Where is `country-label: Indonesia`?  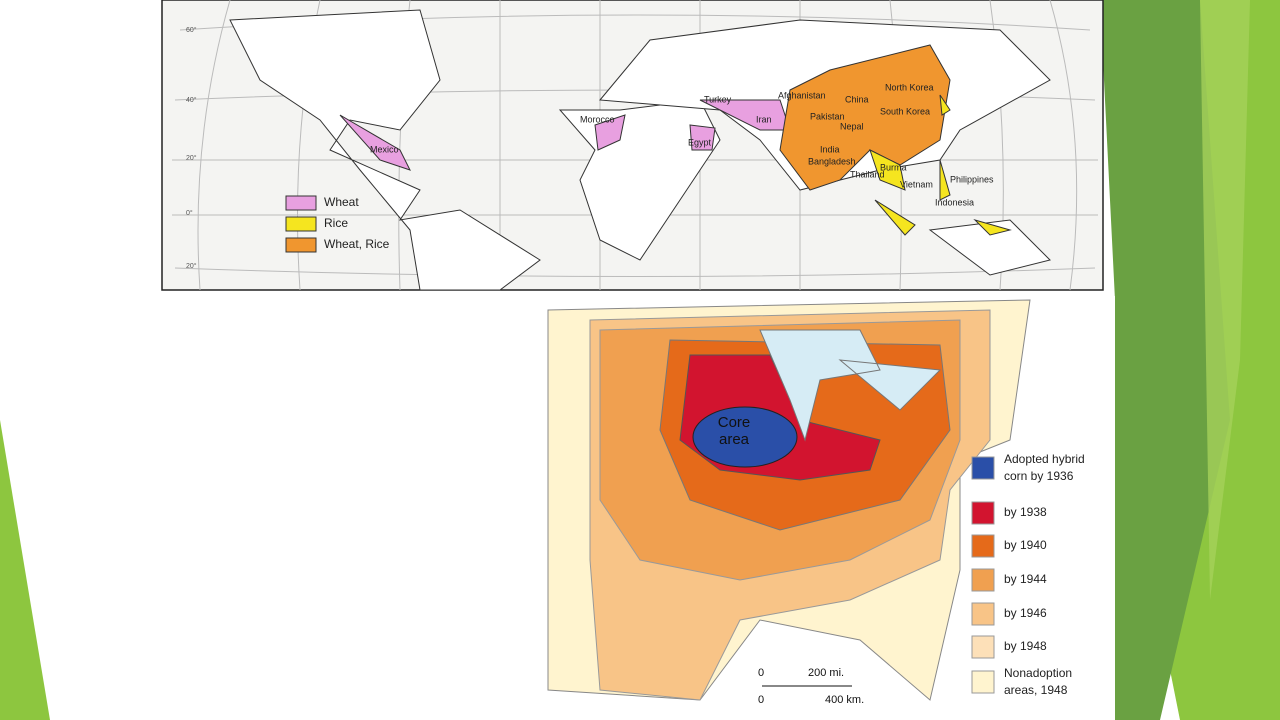 country-label: Indonesia is located at coordinates (954, 202).